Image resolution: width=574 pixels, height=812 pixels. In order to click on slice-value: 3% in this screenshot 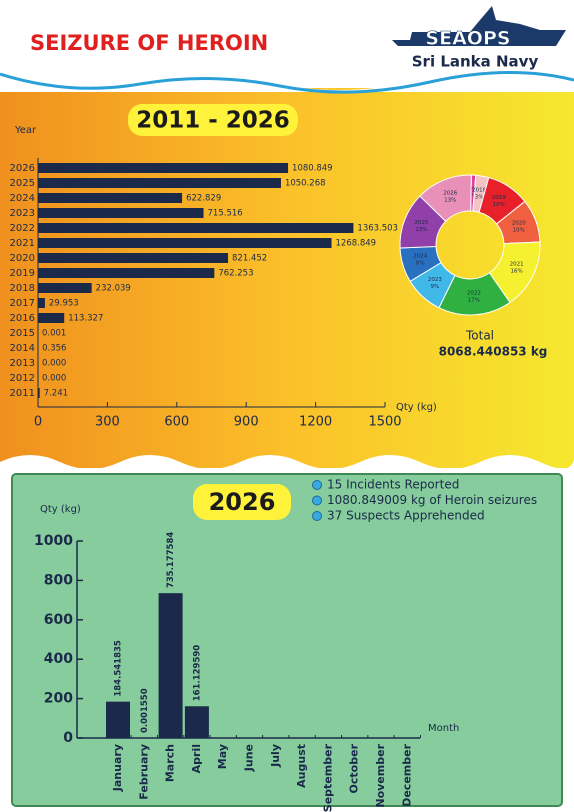, I will do `click(479, 197)`.